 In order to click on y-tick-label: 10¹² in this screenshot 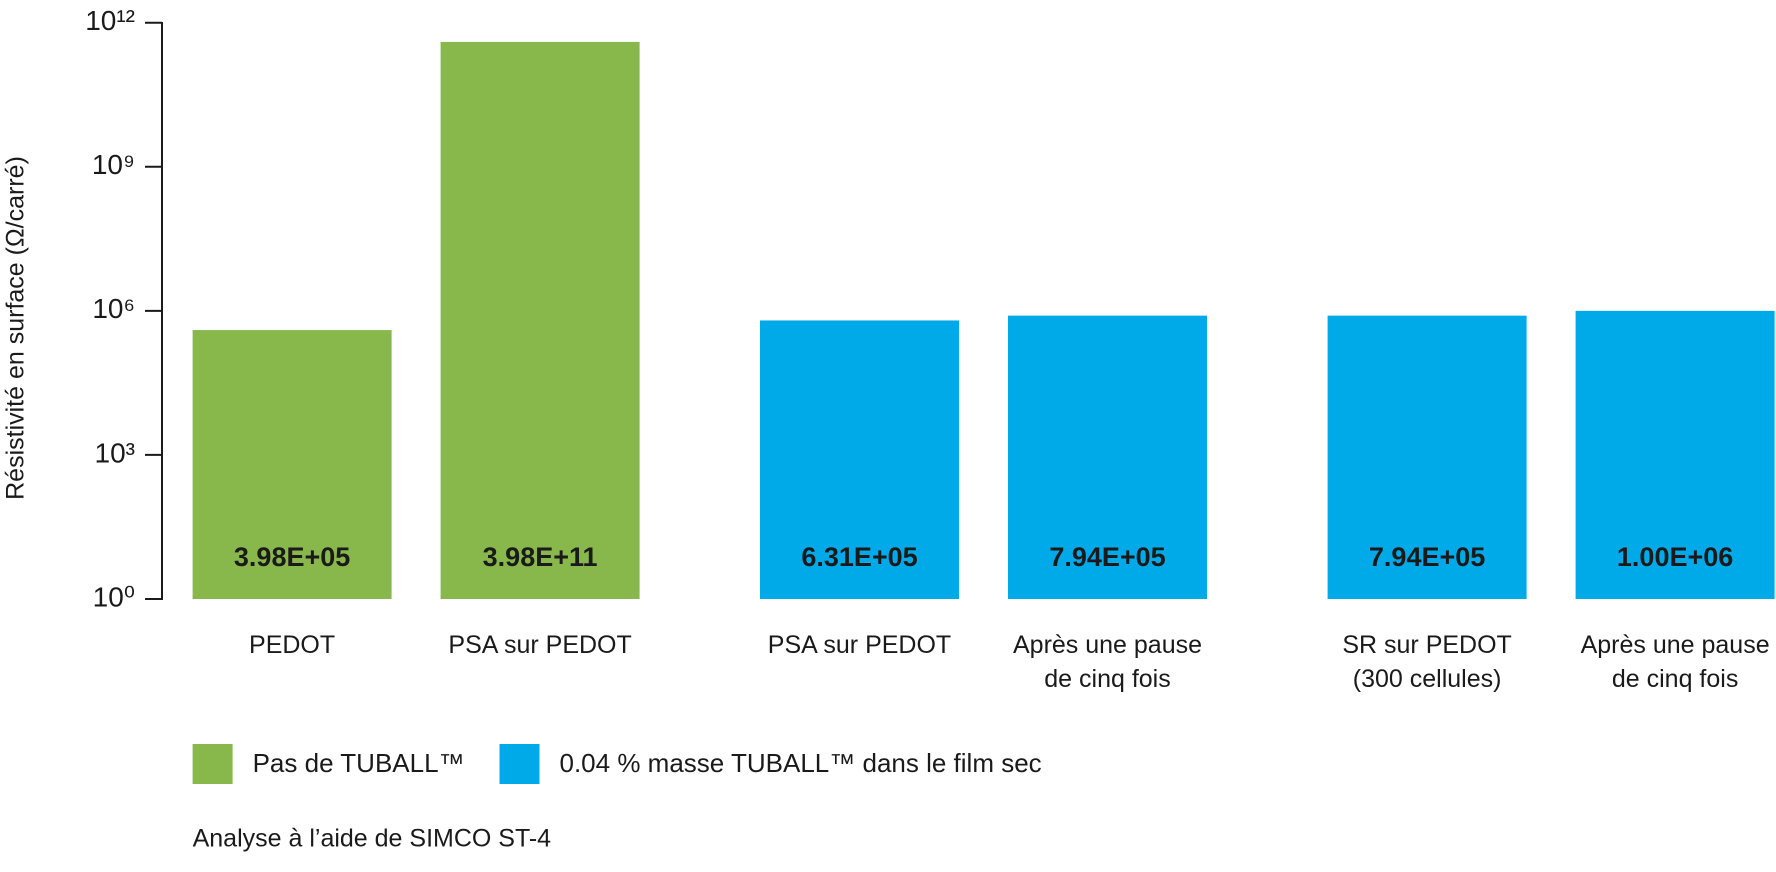, I will do `click(110, 20)`.